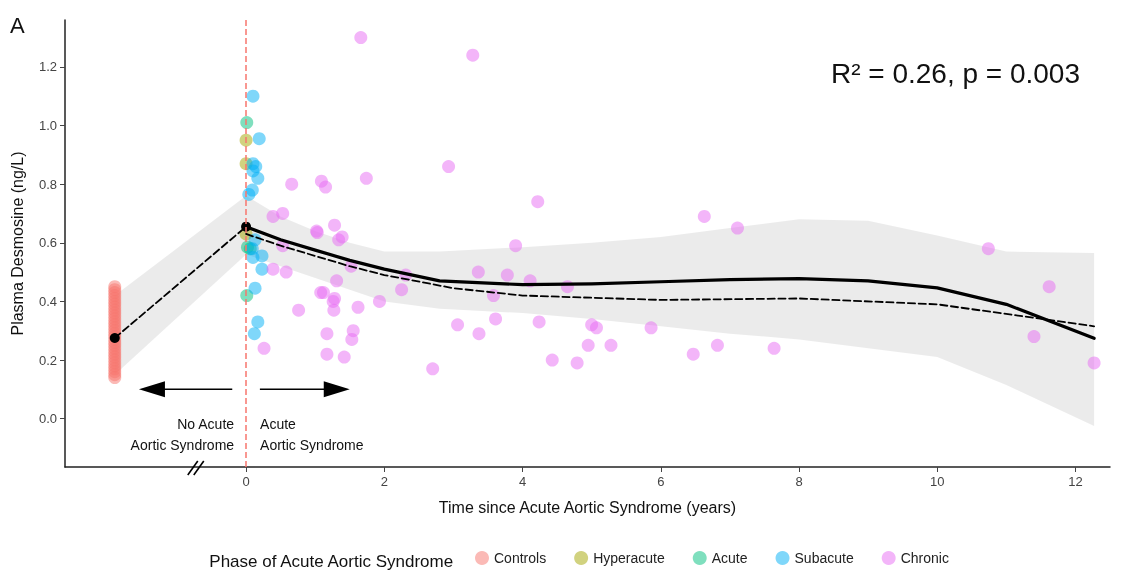 The image size is (1143, 576). I want to click on x-tick-label: 6, so click(661, 481).